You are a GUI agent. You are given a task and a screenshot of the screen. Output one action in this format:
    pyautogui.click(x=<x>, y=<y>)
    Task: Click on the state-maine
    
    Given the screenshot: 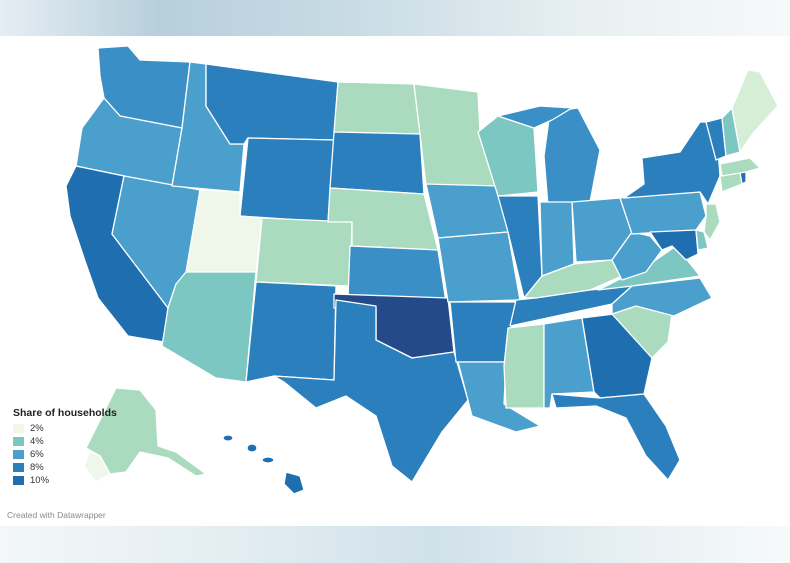 What is the action you would take?
    pyautogui.click(x=755, y=111)
    